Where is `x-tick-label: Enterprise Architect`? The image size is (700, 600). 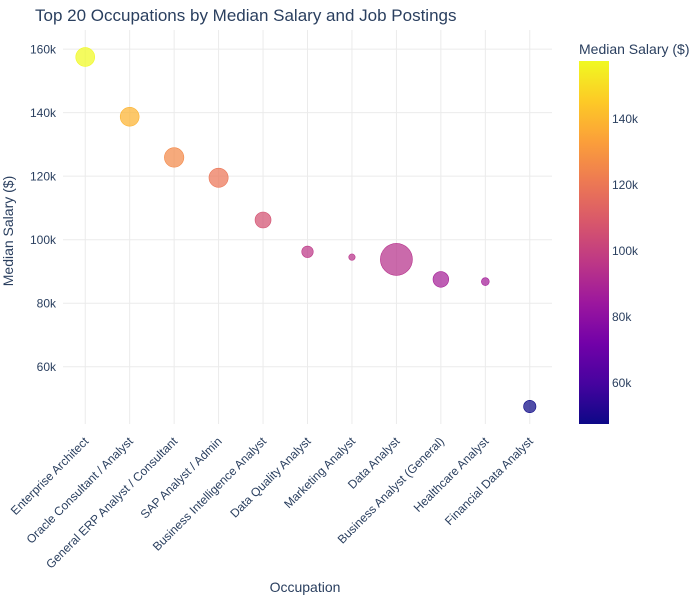
x-tick-label: Enterprise Architect is located at coordinates (50, 476).